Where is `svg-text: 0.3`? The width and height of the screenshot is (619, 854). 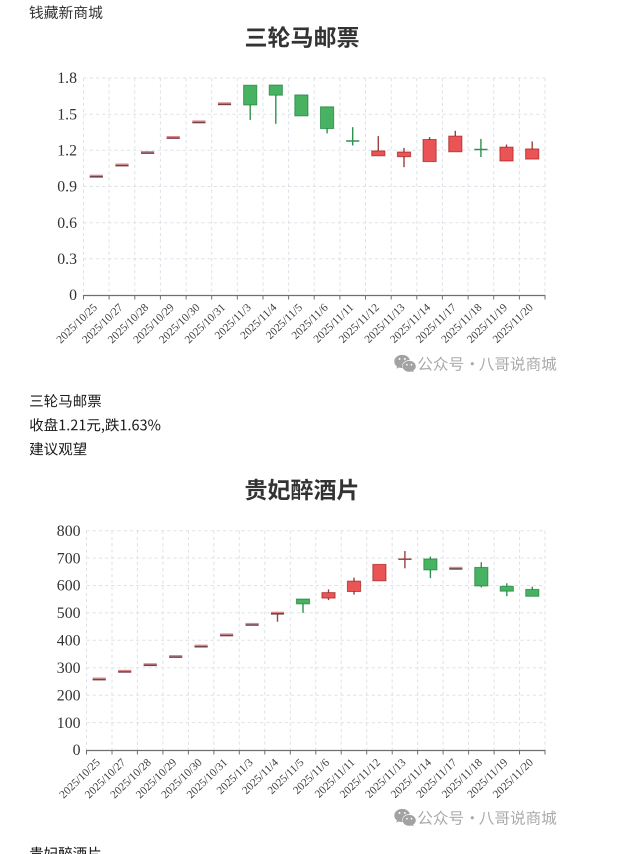
svg-text: 0.3 is located at coordinates (67, 259).